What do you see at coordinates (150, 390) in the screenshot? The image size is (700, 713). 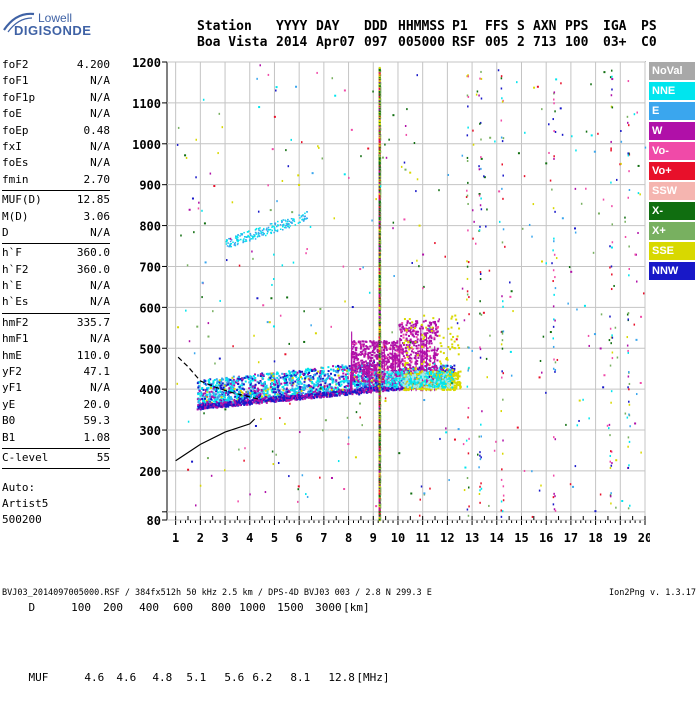 I see `y-tick-label: 400` at bounding box center [150, 390].